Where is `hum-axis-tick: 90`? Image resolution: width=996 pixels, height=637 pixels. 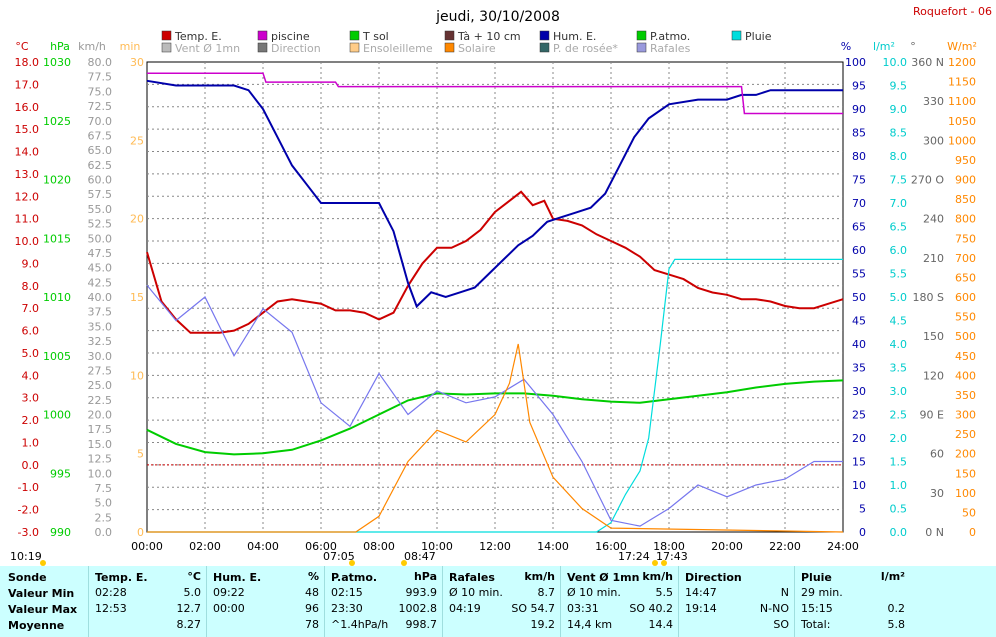
hum-axis-tick: 90 is located at coordinates (859, 109).